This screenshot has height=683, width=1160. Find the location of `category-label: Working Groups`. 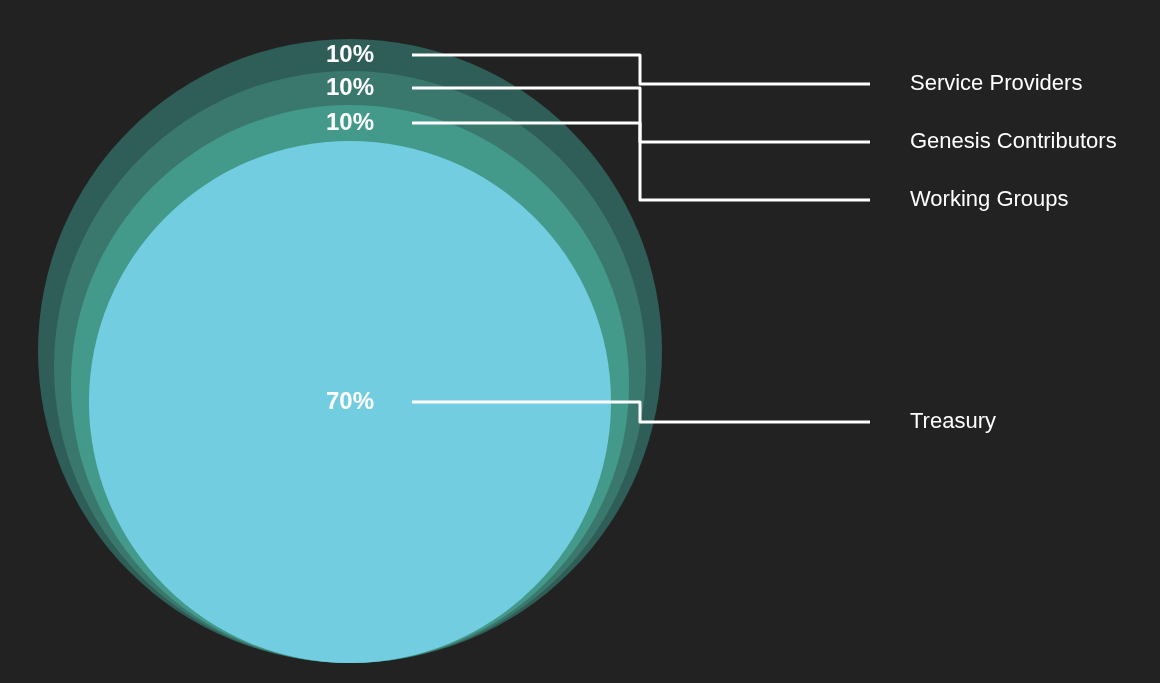

category-label: Working Groups is located at coordinates (989, 199).